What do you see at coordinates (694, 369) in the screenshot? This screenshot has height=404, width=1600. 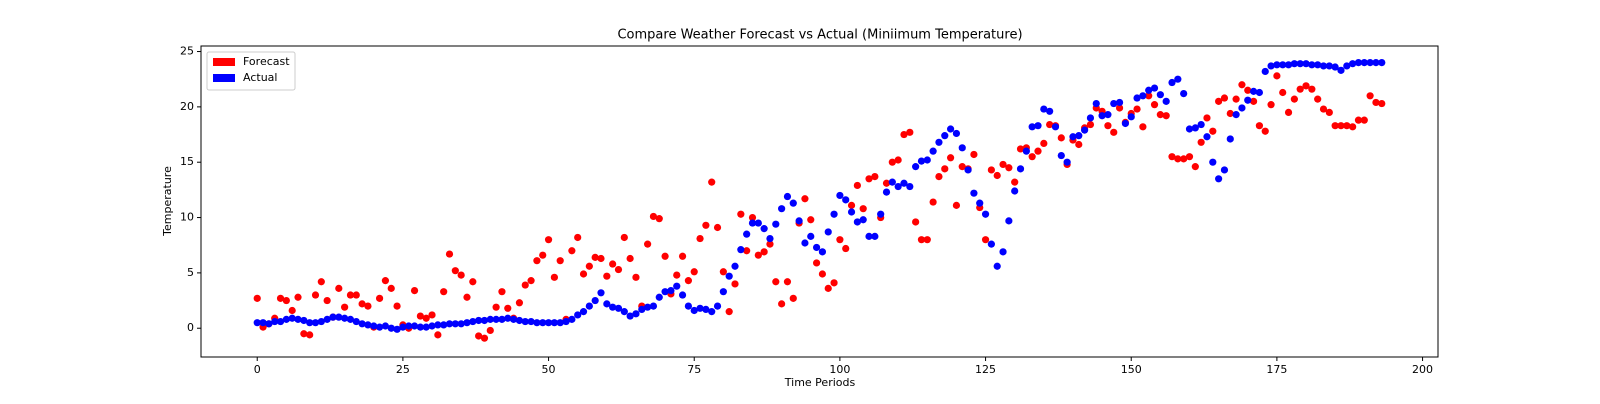 I see `x-tick-label: 75` at bounding box center [694, 369].